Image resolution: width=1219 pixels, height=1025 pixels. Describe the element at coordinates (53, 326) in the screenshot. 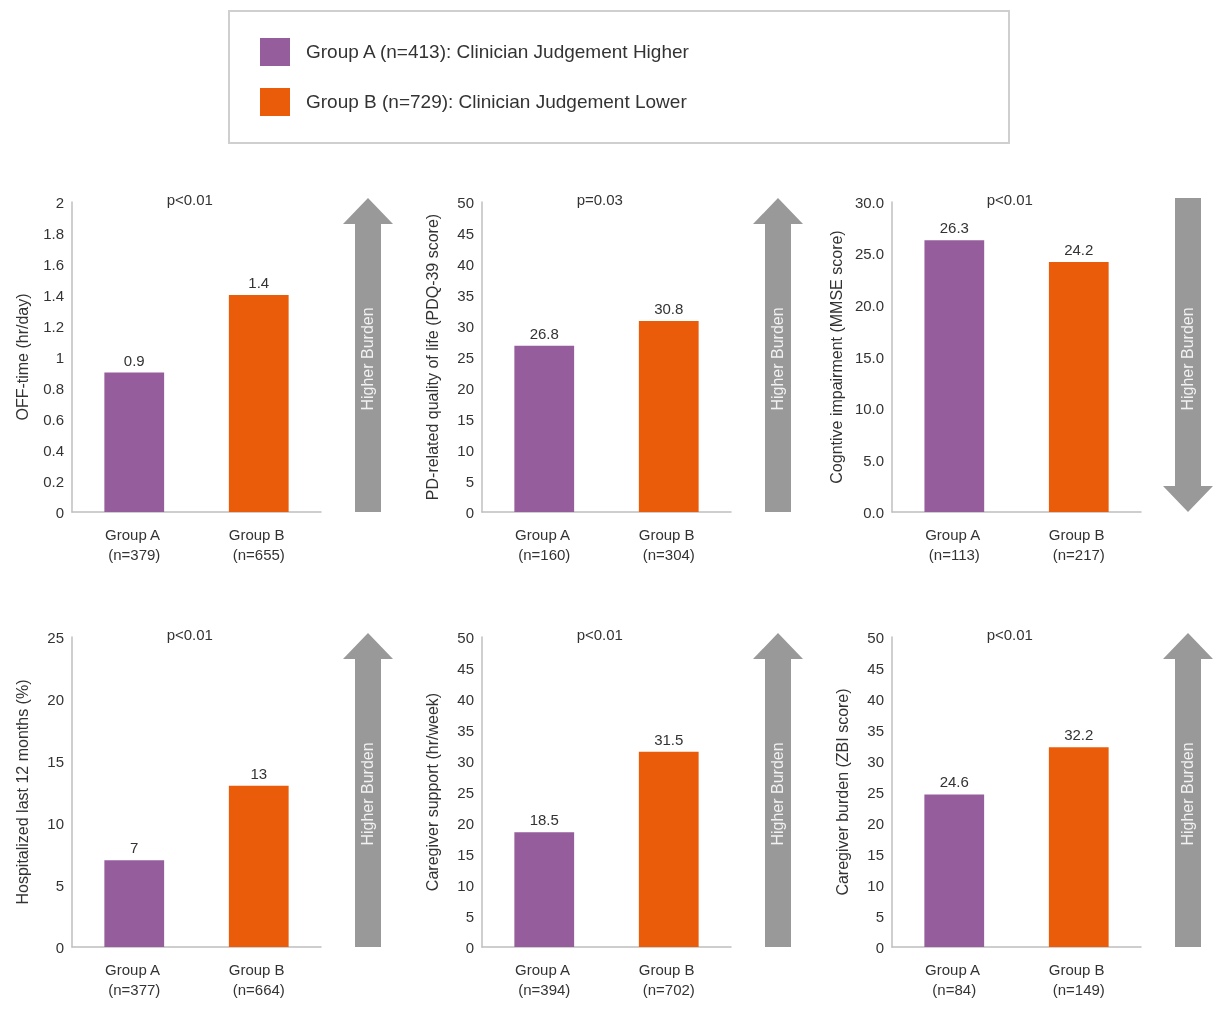

I see `y-tick-label: 1.2` at that location.